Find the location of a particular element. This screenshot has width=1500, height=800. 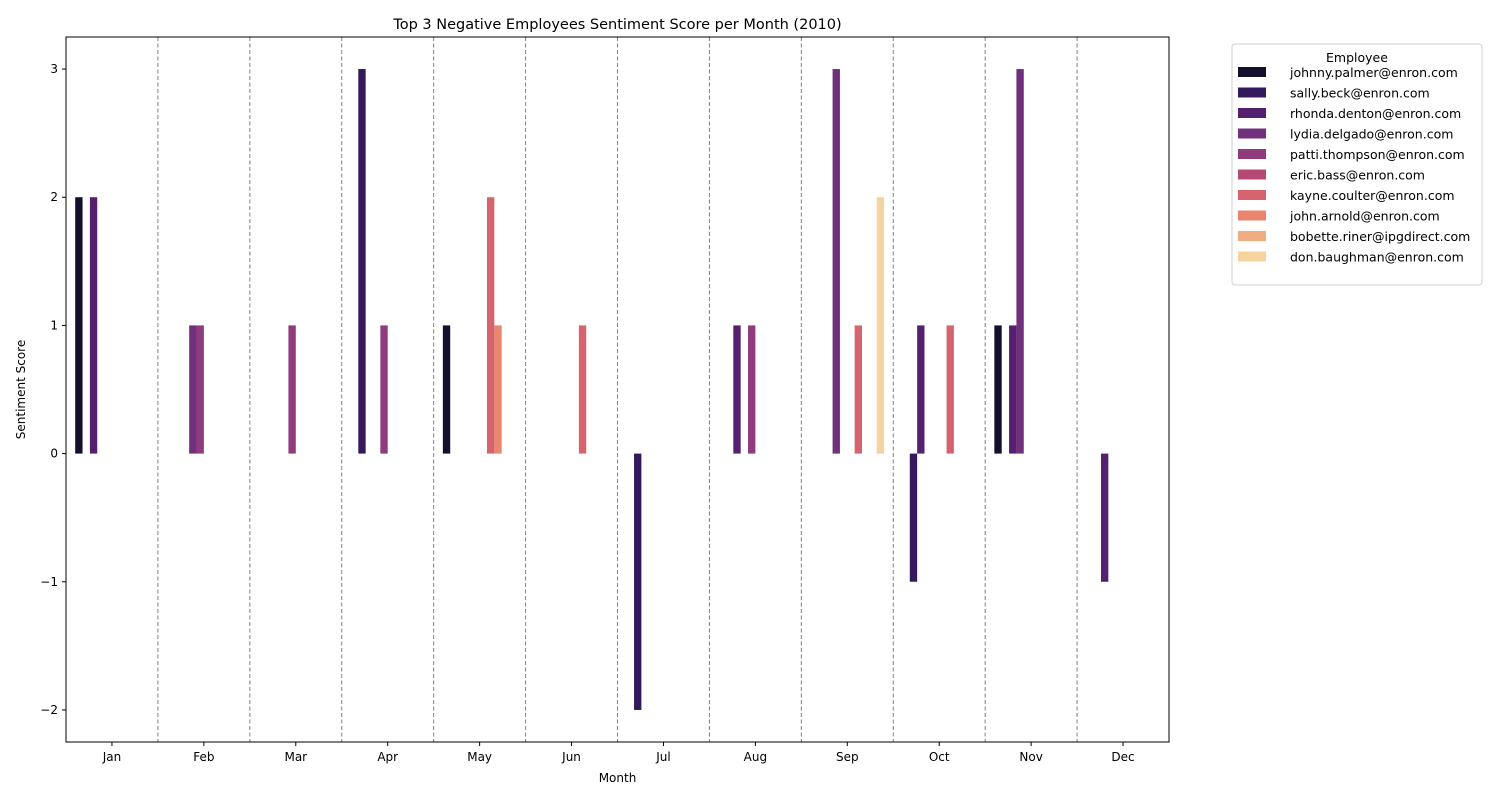

bar-kayne-coulter-sep is located at coordinates (858, 389).